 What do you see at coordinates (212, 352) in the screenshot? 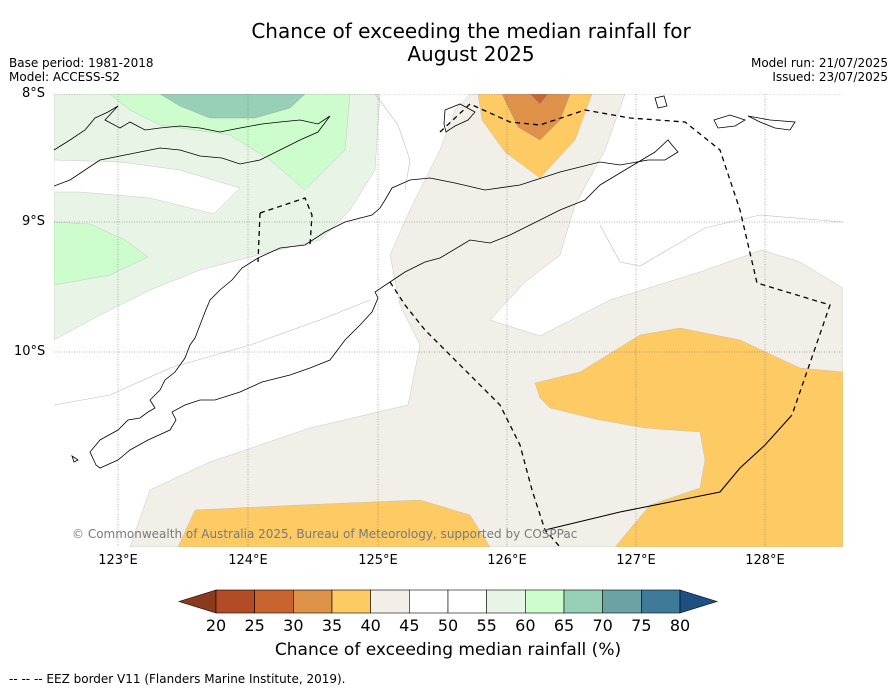
I see `contour-line-a` at bounding box center [212, 352].